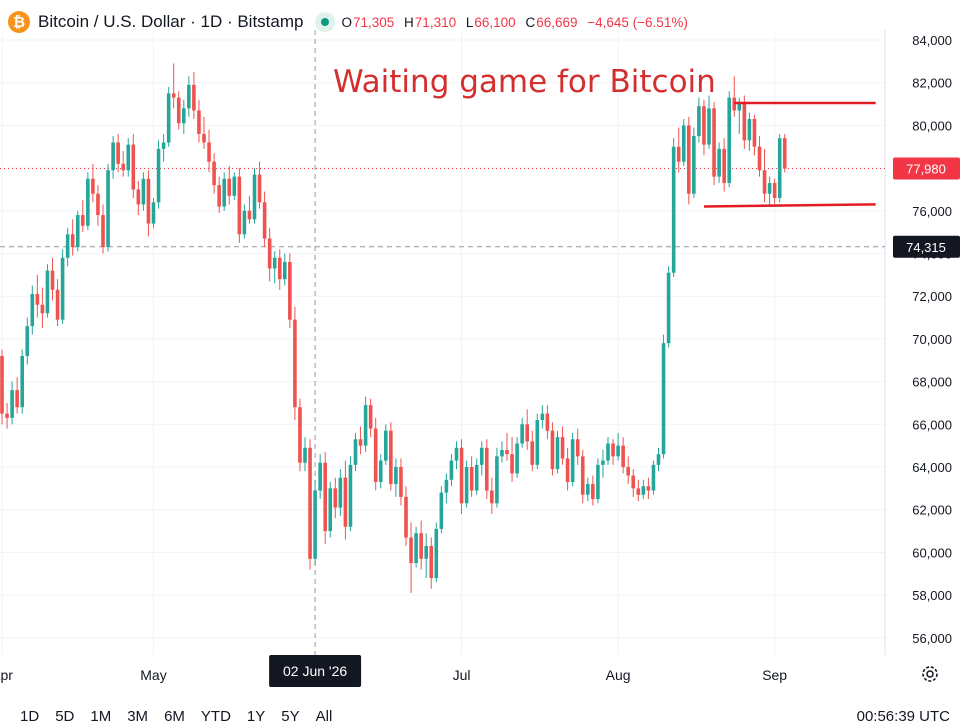  Describe the element at coordinates (930, 674) in the screenshot. I see `settings-gear-icon` at that location.